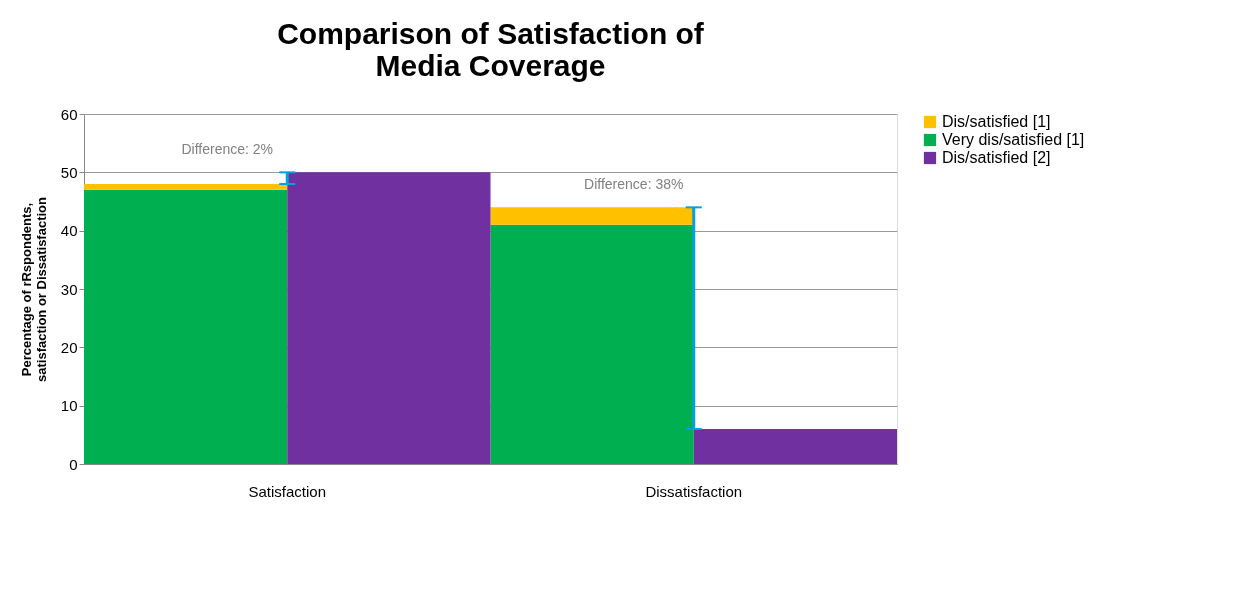 The height and width of the screenshot is (605, 1248). Describe the element at coordinates (69, 172) in the screenshot. I see `y-tick-label: 50` at that location.